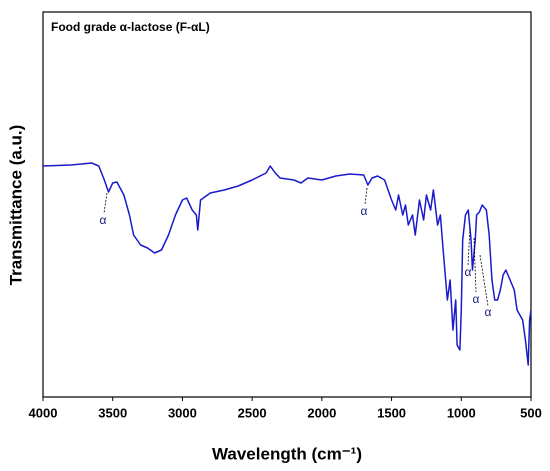  I want to click on x-axis-label: Wavelength (cm⁻¹), so click(287, 453).